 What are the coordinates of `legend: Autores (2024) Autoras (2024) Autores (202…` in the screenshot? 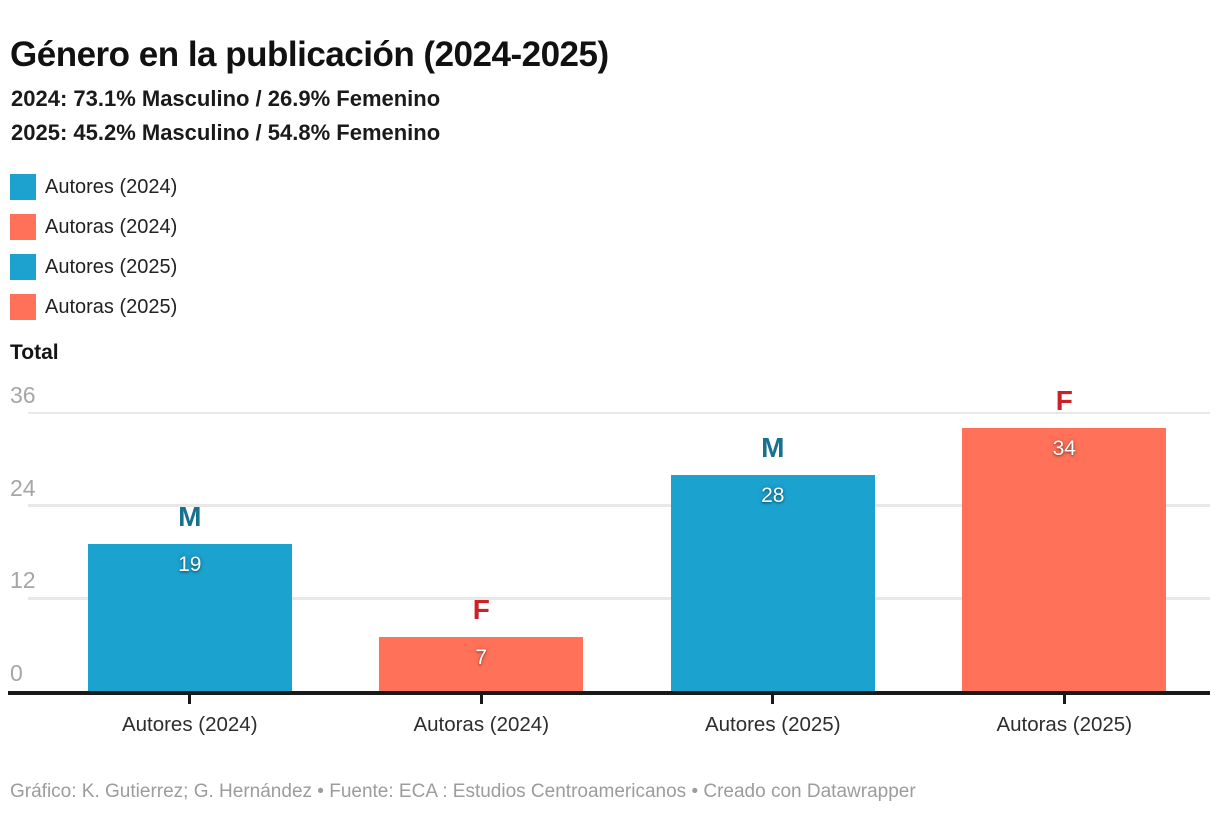 It's located at (93, 247).